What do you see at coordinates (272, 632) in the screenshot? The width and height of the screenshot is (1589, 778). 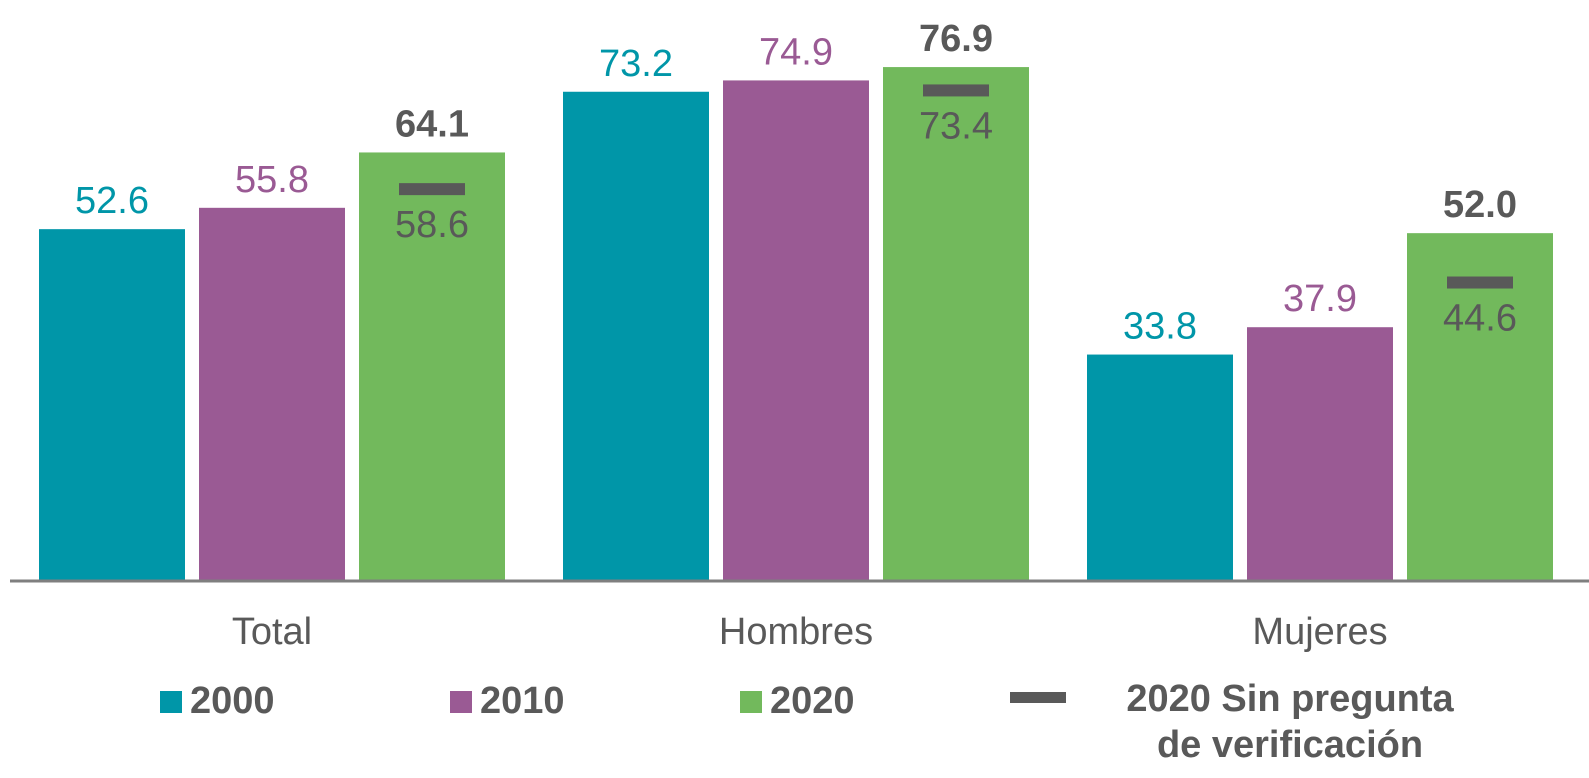 I see `category-label-total: Total` at bounding box center [272, 632].